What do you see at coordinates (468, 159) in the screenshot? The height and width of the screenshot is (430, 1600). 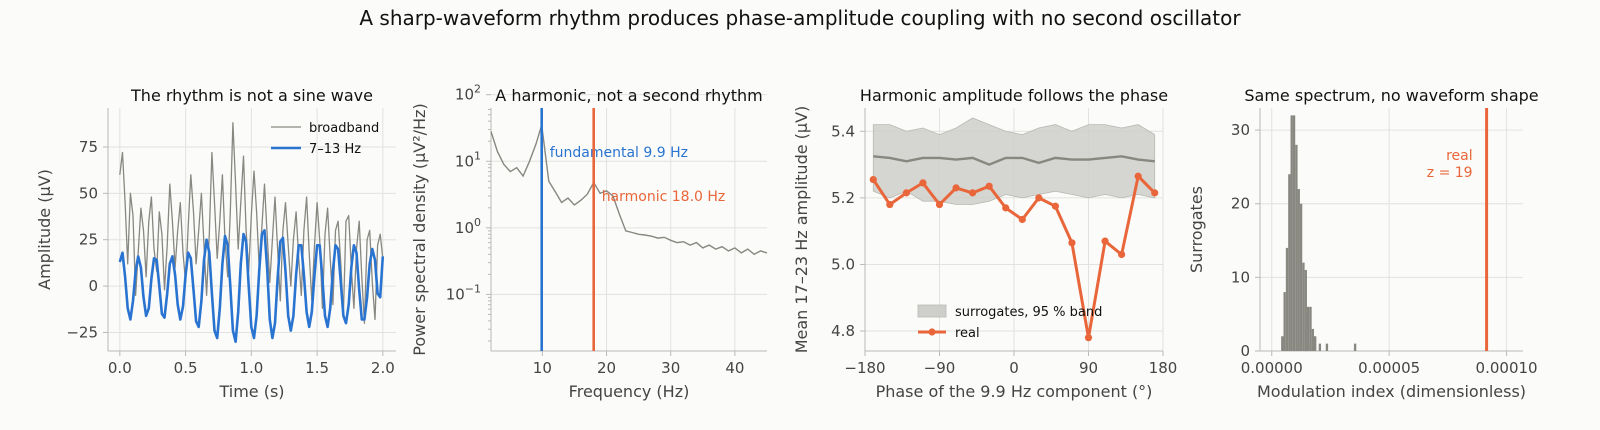 I see `y-tick-label: 10¹` at bounding box center [468, 159].